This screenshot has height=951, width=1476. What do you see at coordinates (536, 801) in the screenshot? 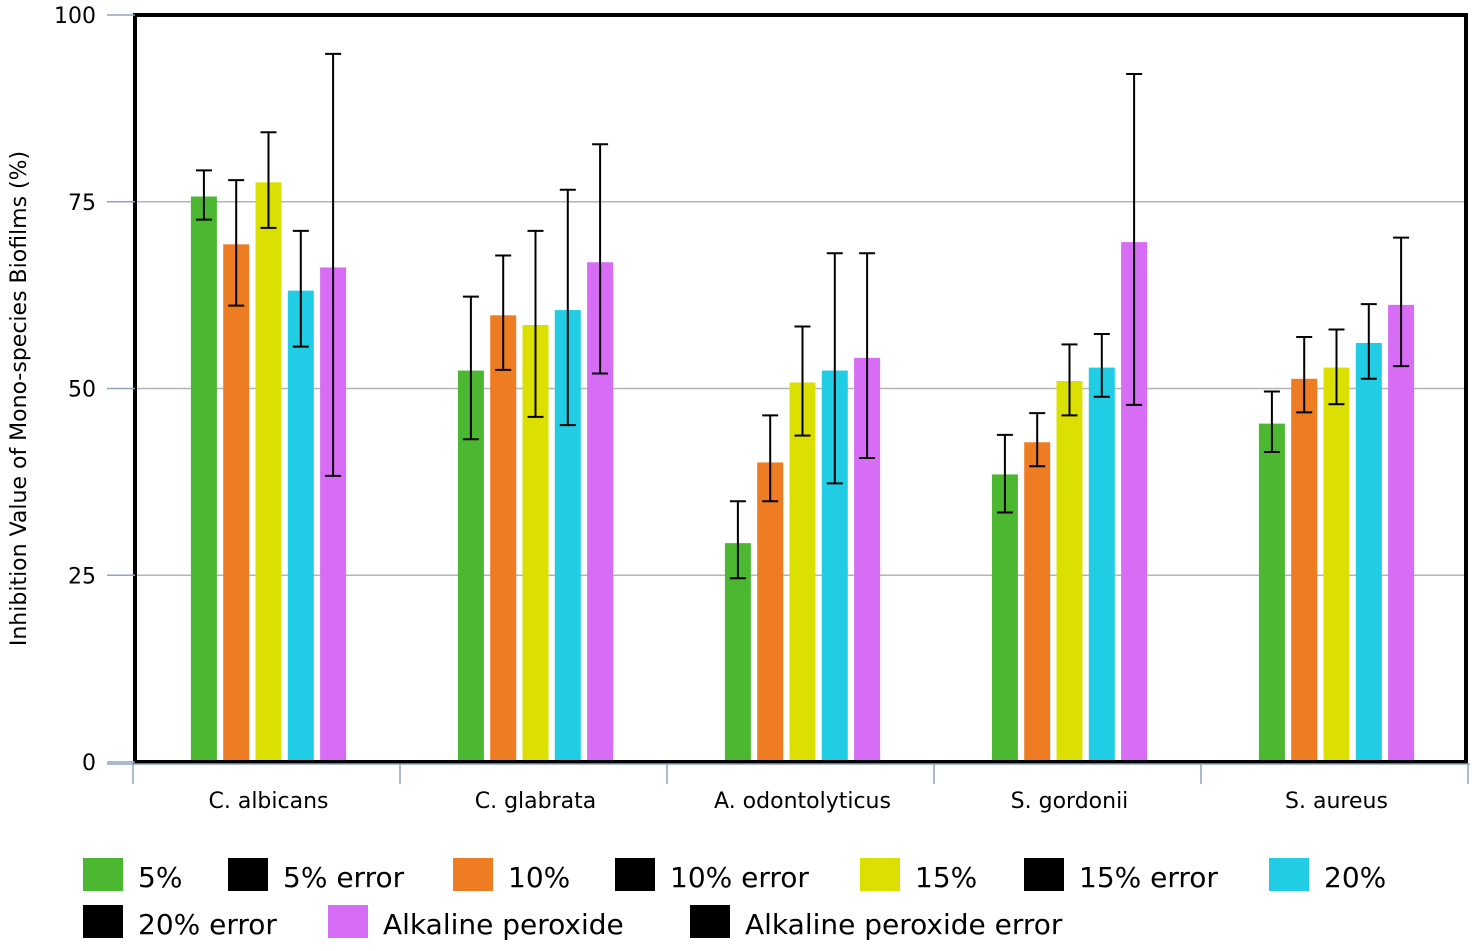
I see `x-tick-label: C. glabrata` at bounding box center [536, 801].